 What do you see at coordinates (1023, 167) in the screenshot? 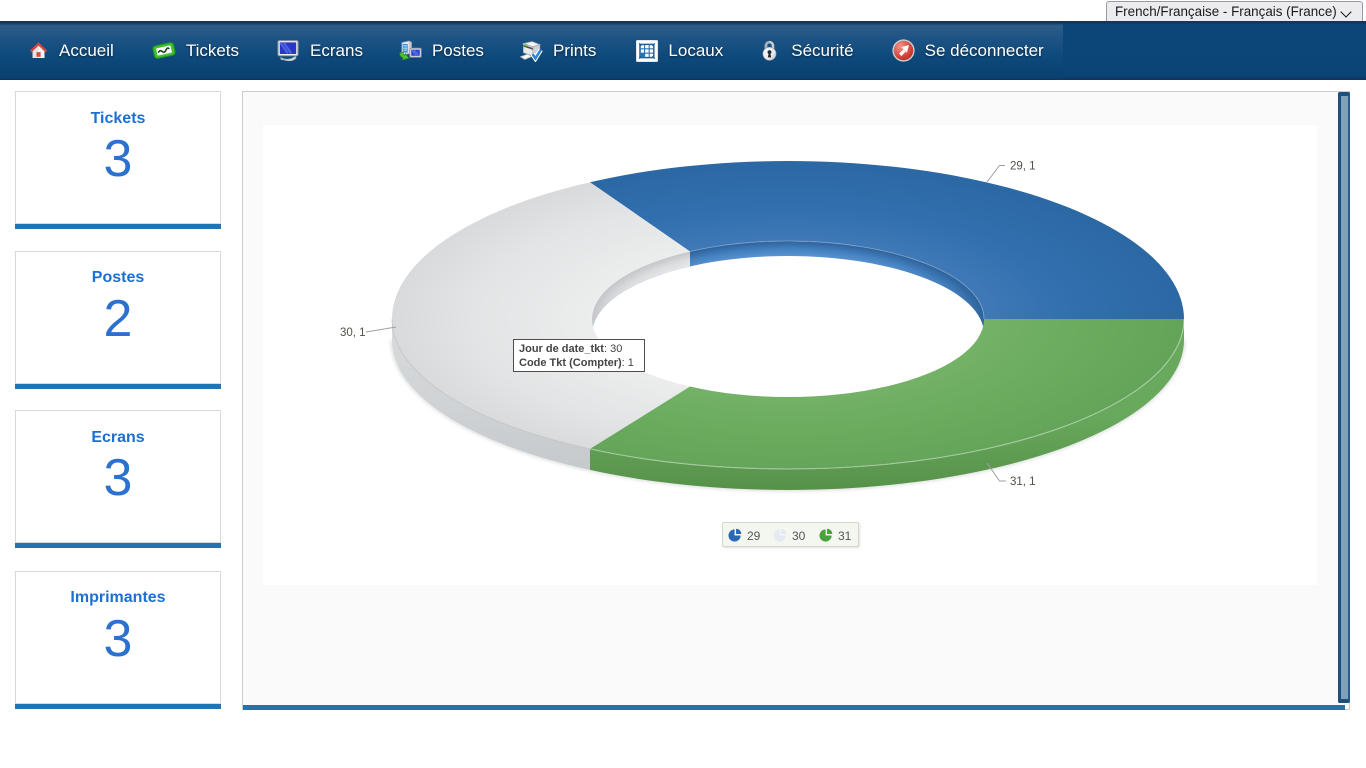
I see `svg-text: 29, 1` at bounding box center [1023, 167].